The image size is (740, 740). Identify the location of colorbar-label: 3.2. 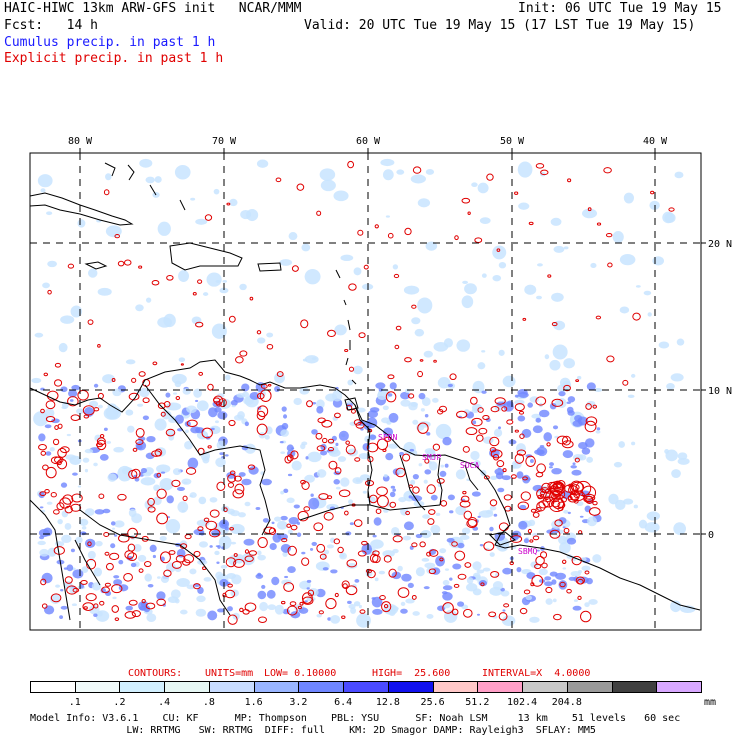
(298, 702).